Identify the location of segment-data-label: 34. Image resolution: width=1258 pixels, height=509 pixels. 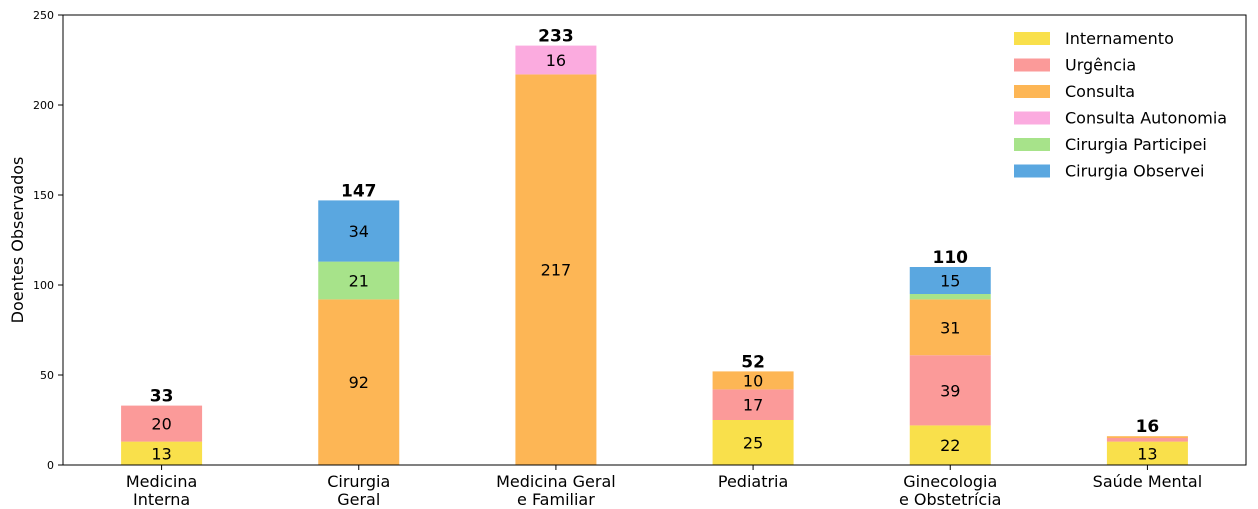
(359, 231).